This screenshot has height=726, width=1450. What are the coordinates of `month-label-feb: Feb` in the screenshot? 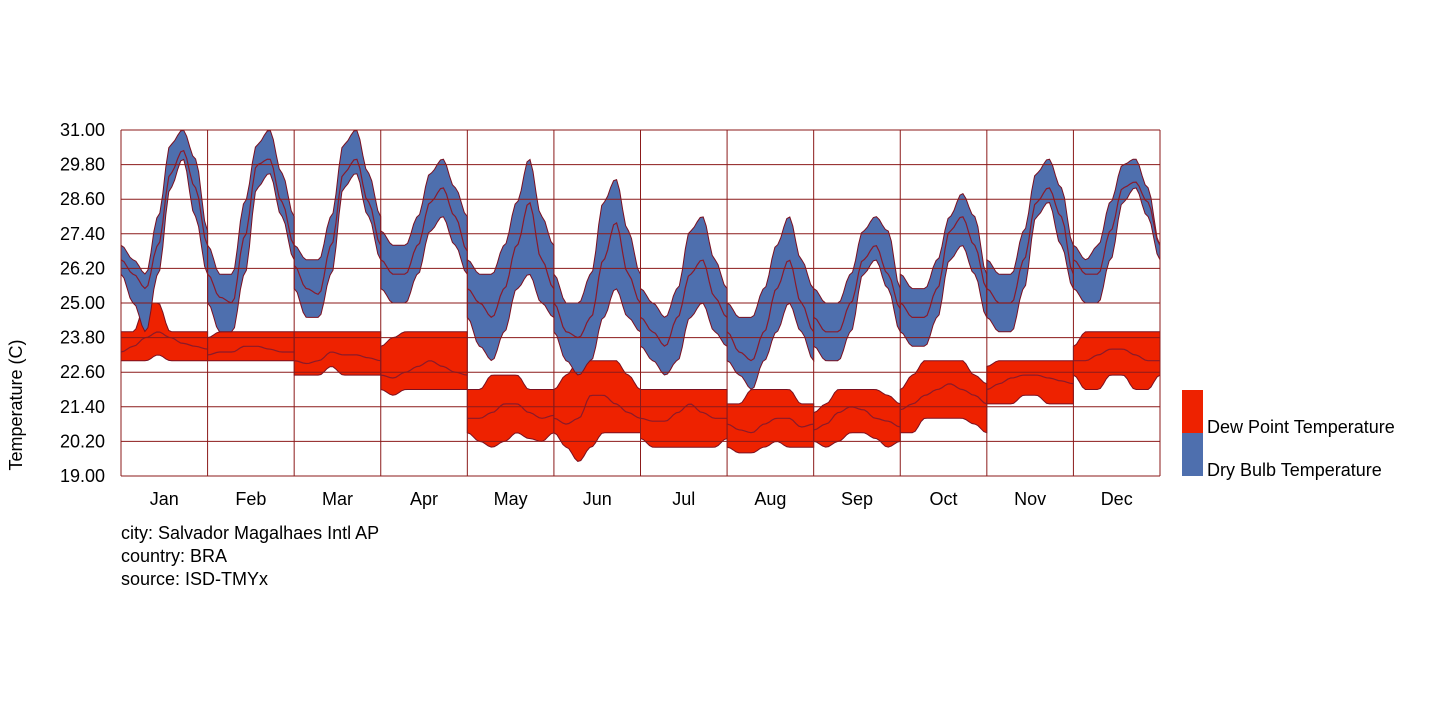 It's located at (250, 499).